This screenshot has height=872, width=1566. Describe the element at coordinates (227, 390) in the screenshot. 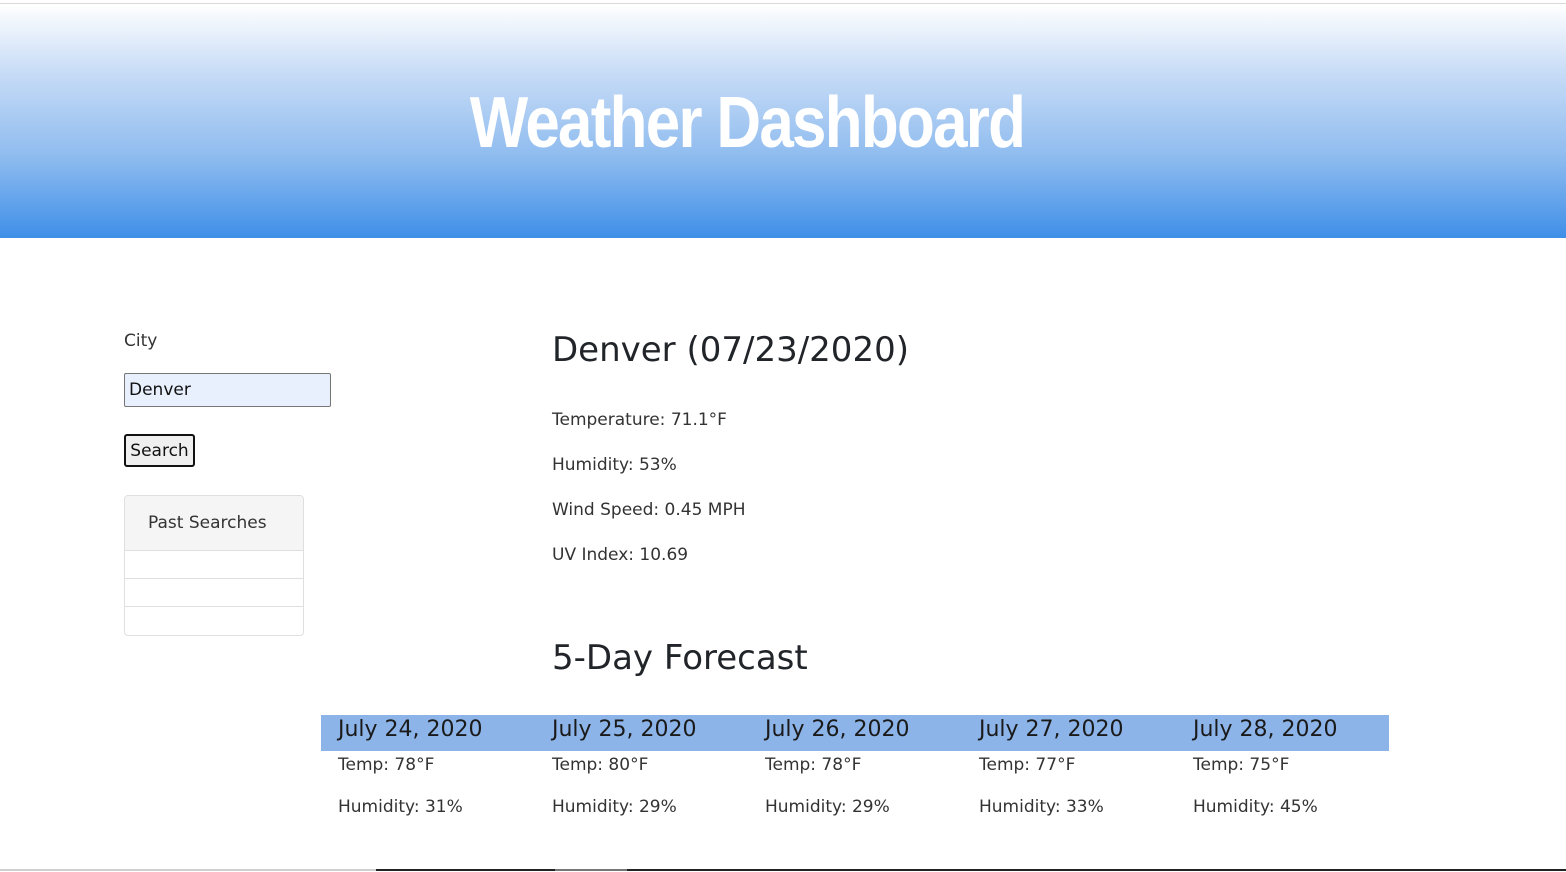

I see `city-search-input` at that location.